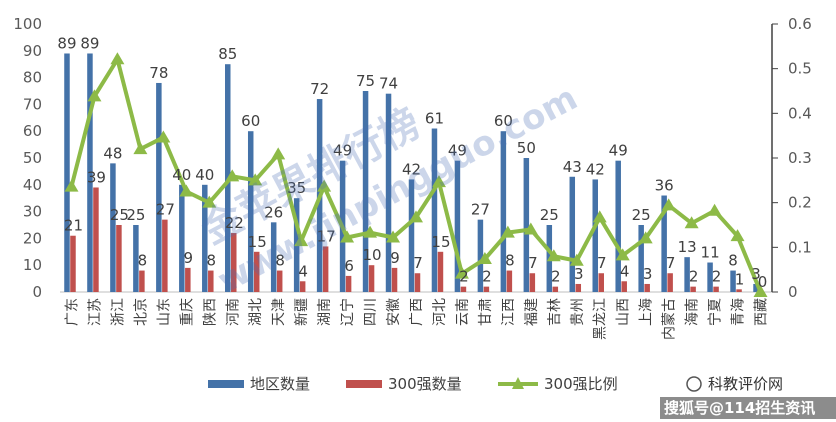 The height and width of the screenshot is (422, 836). I want to click on legend-label: 300强比例, so click(581, 384).